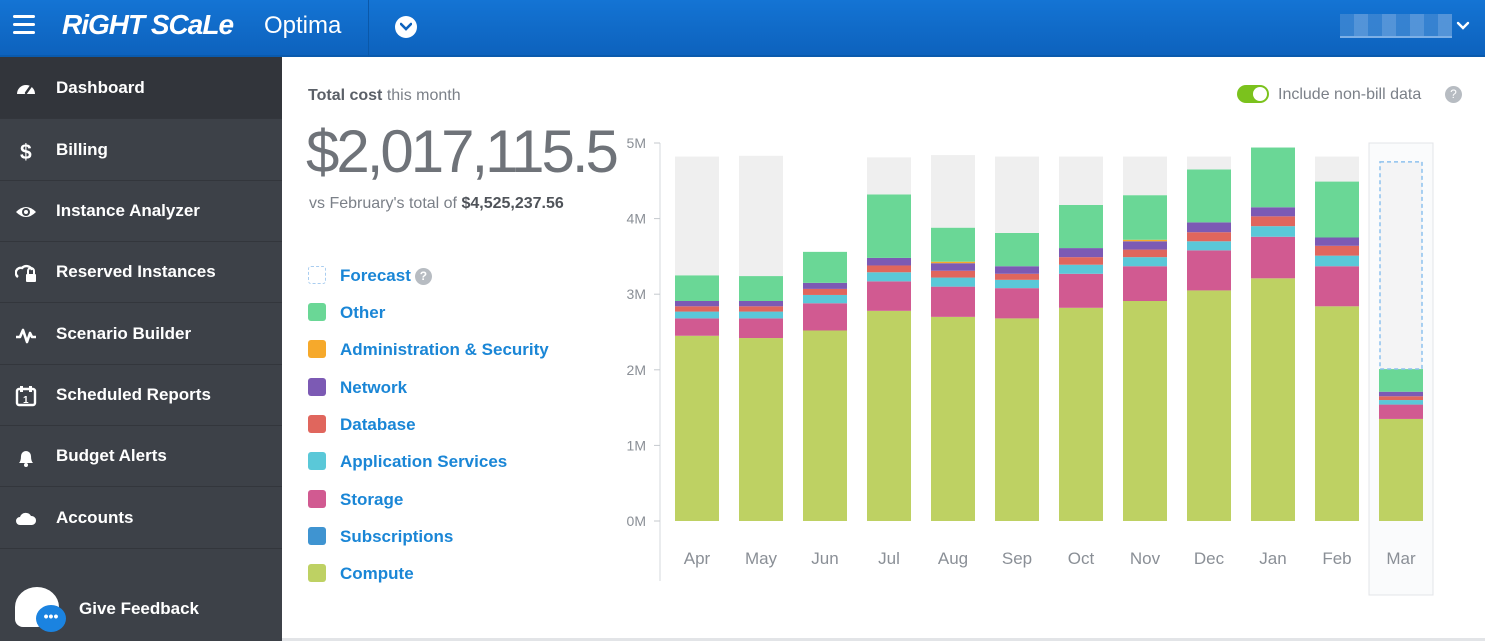  I want to click on sidebar-item-label: Reserved Instances, so click(136, 271).